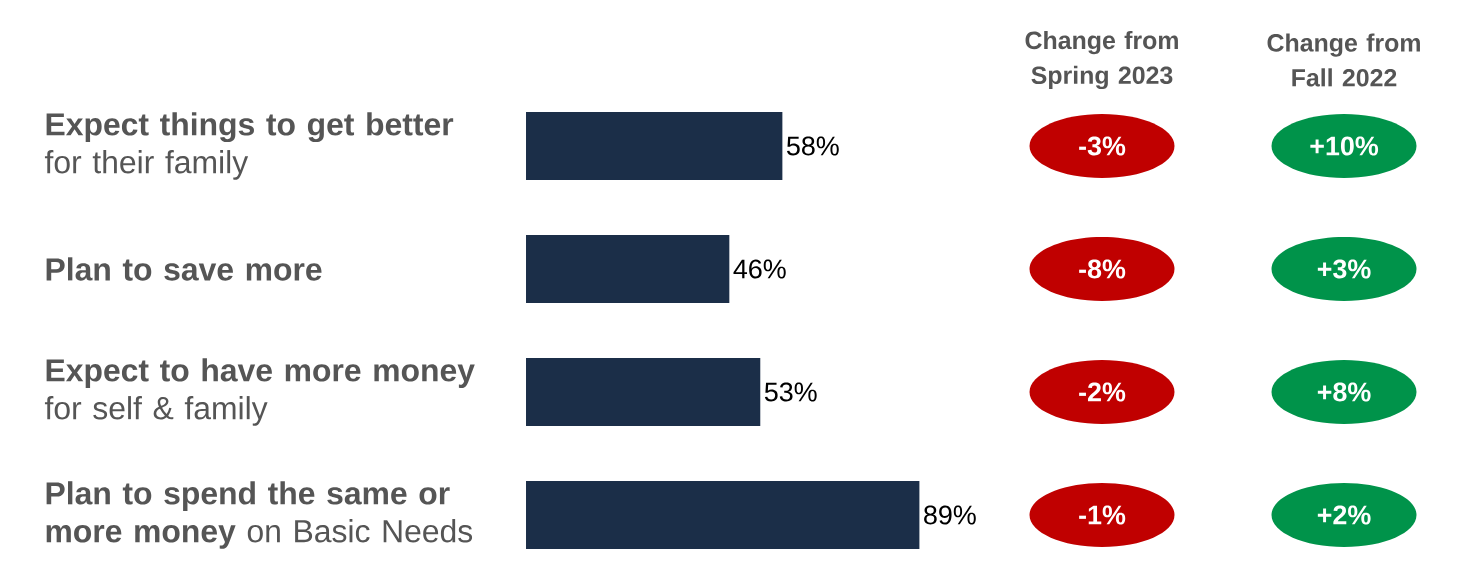  What do you see at coordinates (1343, 60) in the screenshot?
I see `text: Change from Fall 2022` at bounding box center [1343, 60].